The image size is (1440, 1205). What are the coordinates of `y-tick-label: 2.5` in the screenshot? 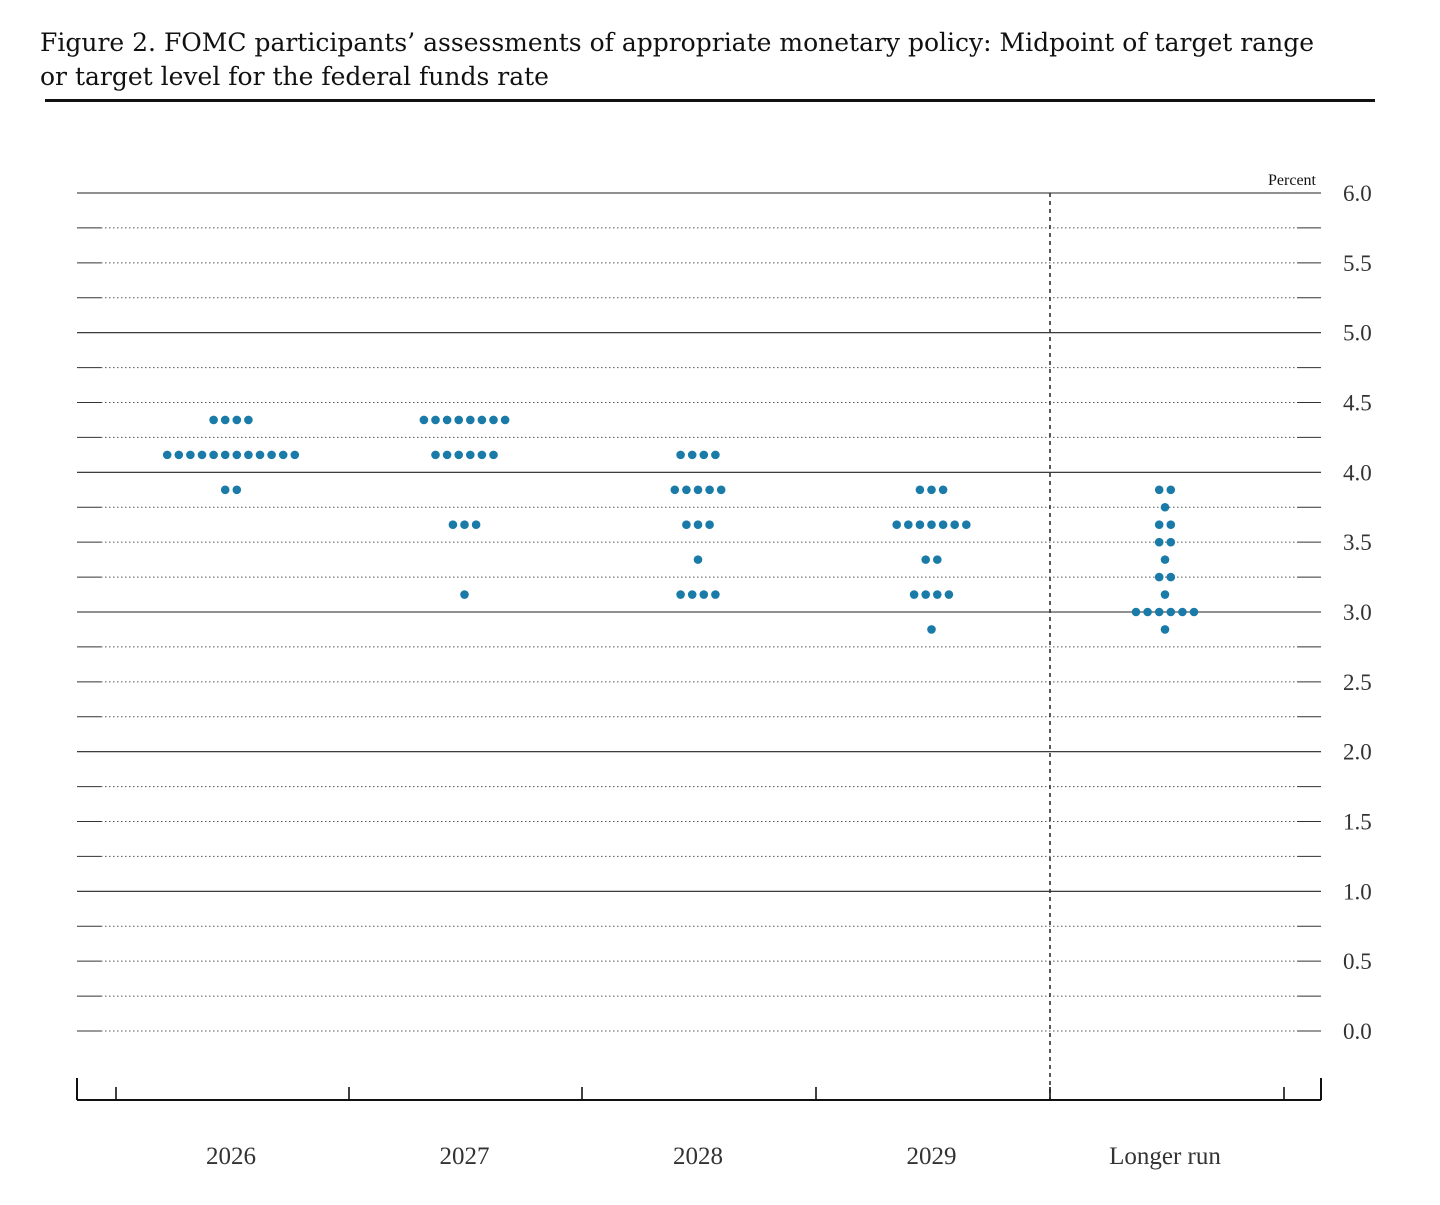 It's located at (1357, 682).